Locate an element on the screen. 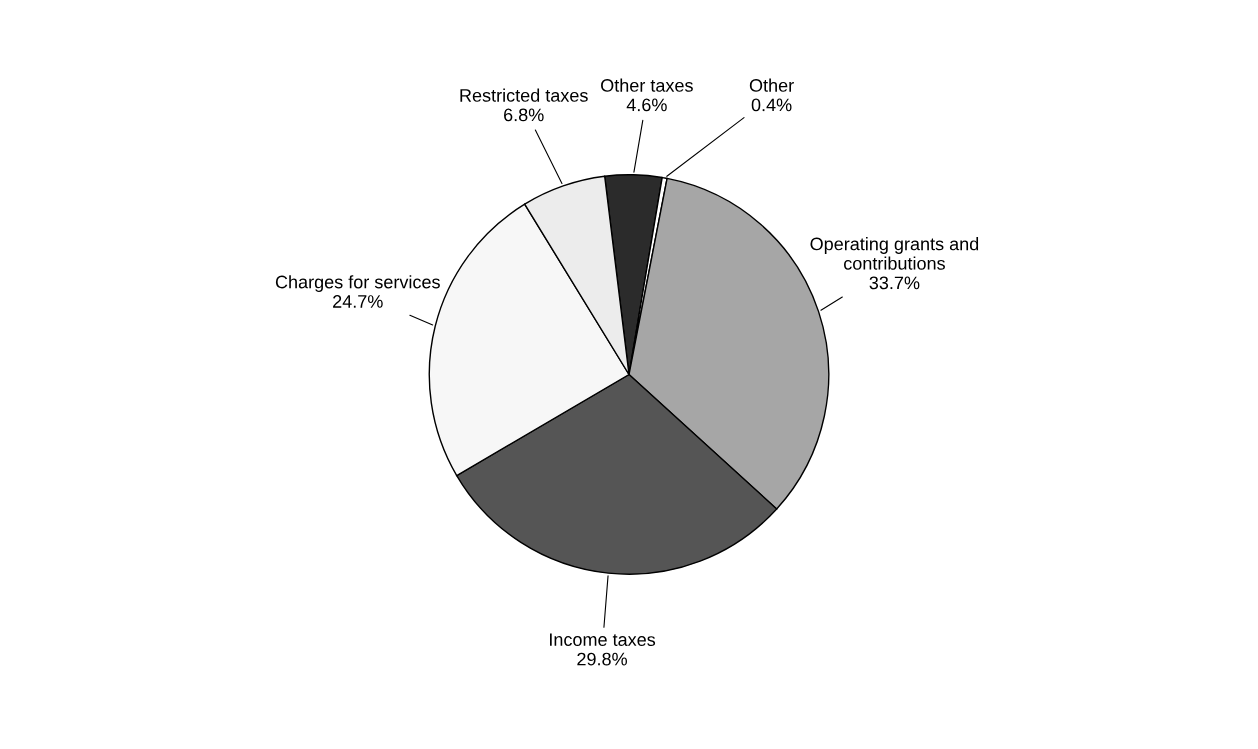 The height and width of the screenshot is (749, 1258). data-label: 6.8% is located at coordinates (524, 115).